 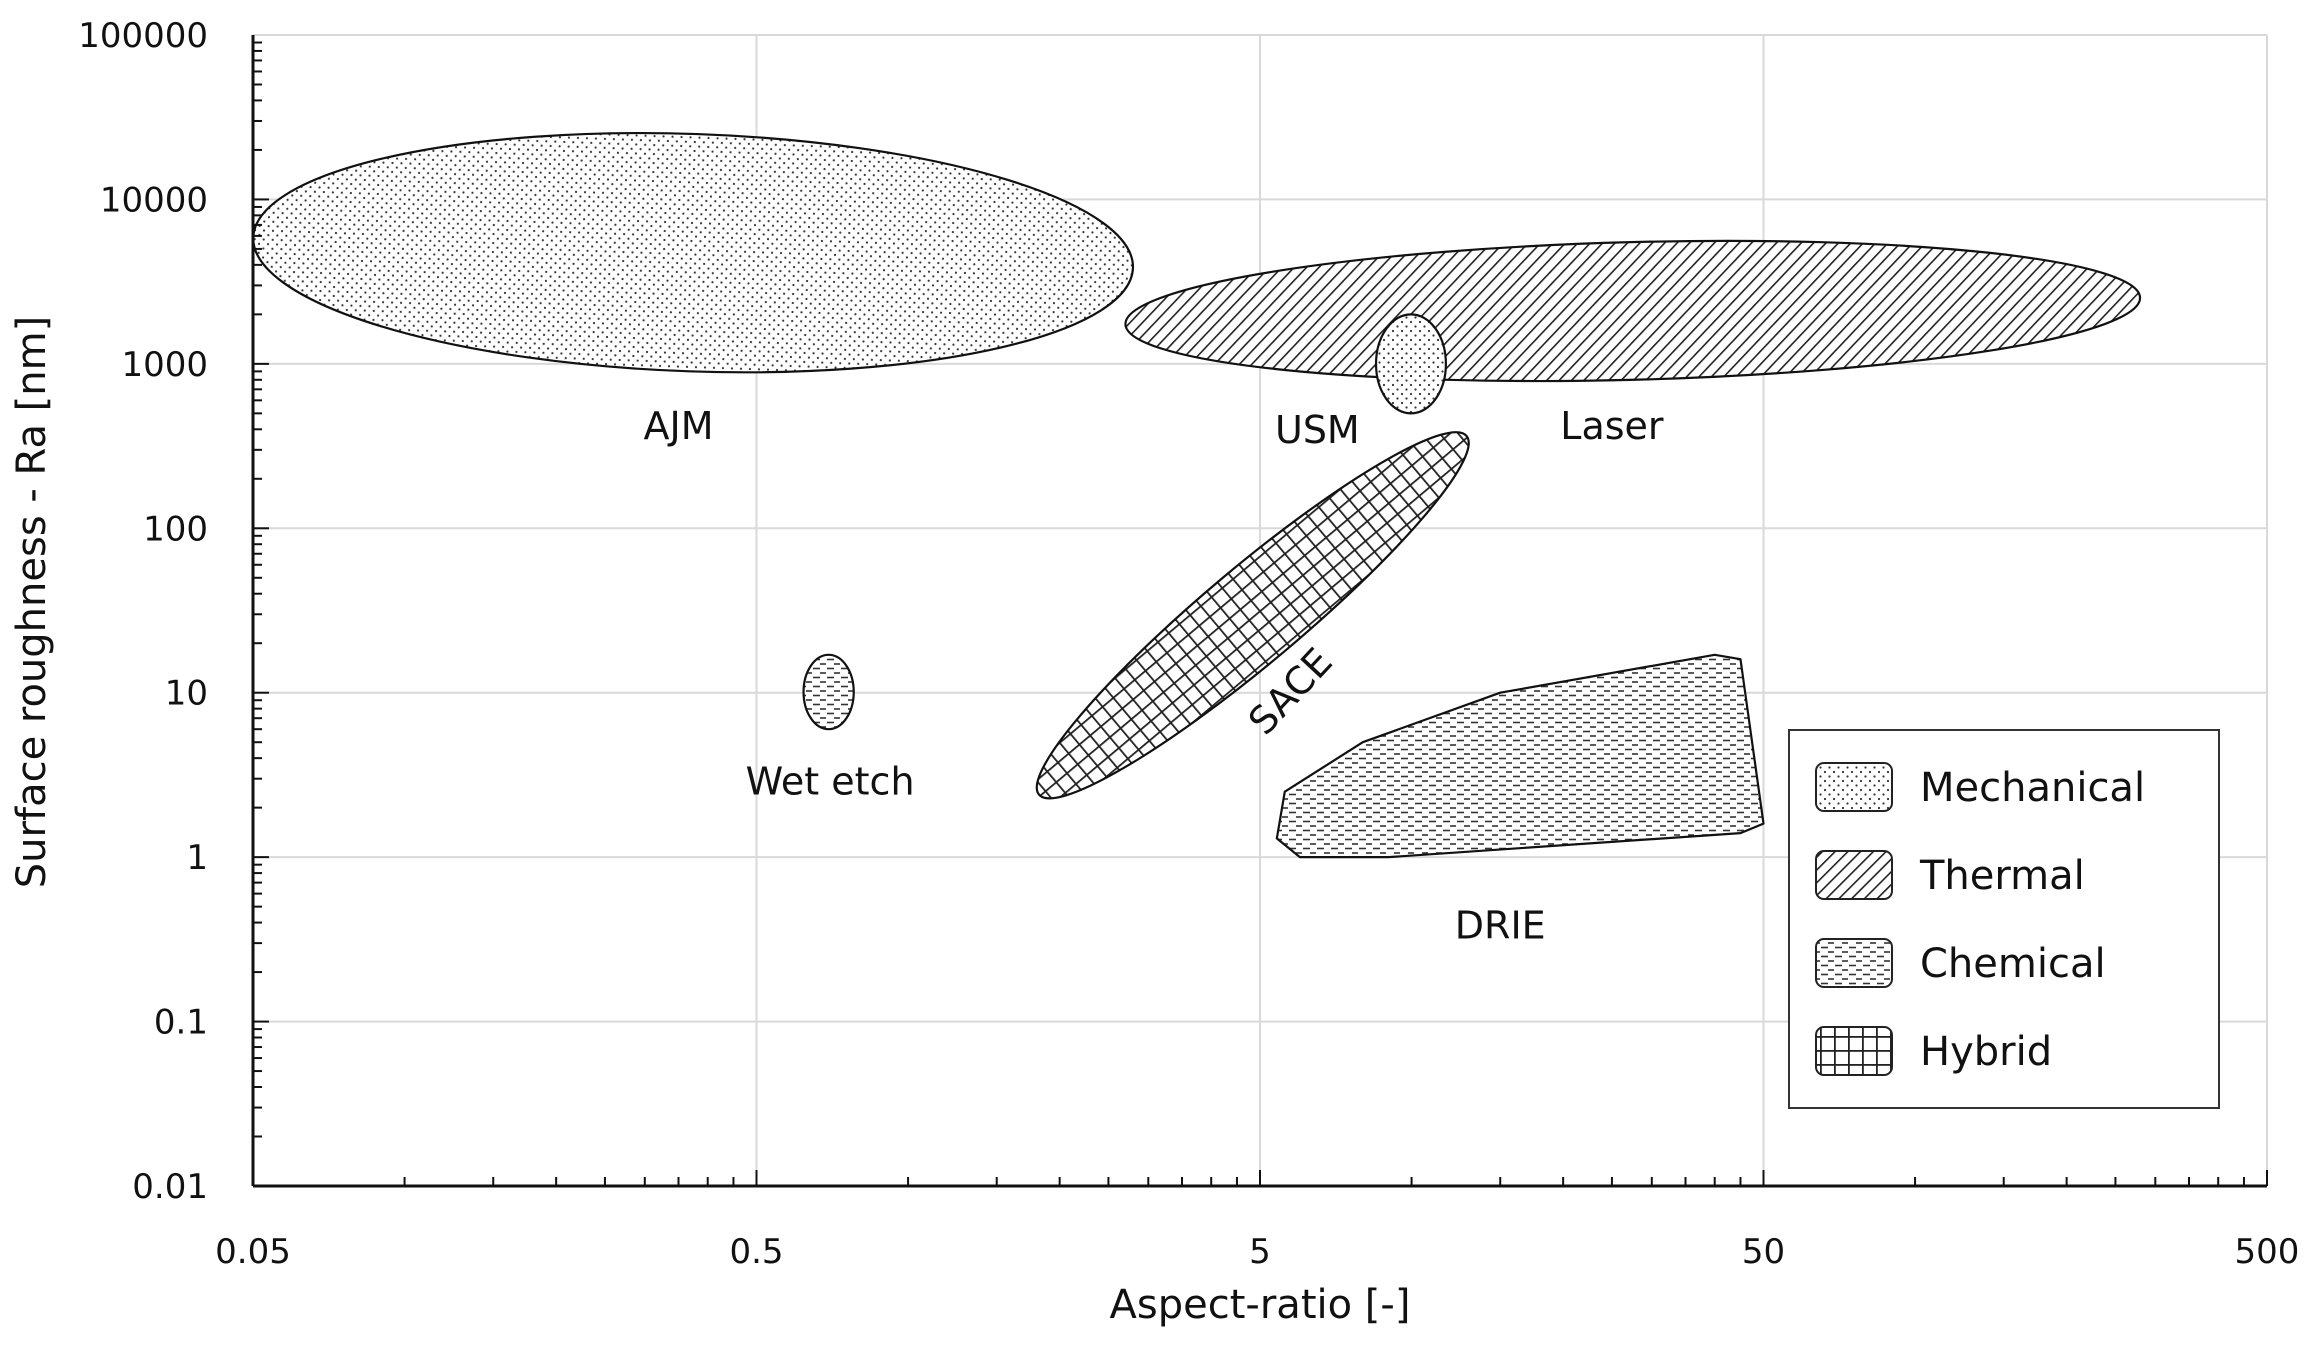 What do you see at coordinates (756, 1252) in the screenshot?
I see `x-tick-label: 0.5` at bounding box center [756, 1252].